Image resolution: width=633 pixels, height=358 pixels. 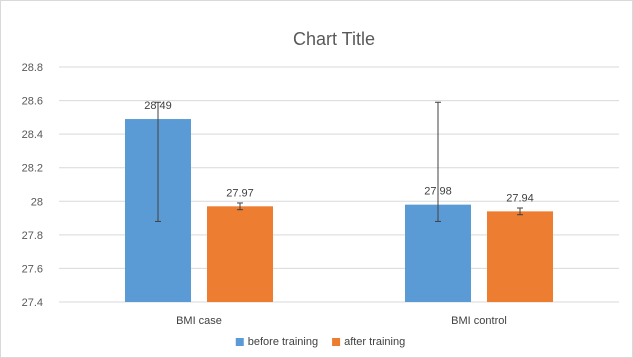 I want to click on data-label: 27.97, so click(x=240, y=193).